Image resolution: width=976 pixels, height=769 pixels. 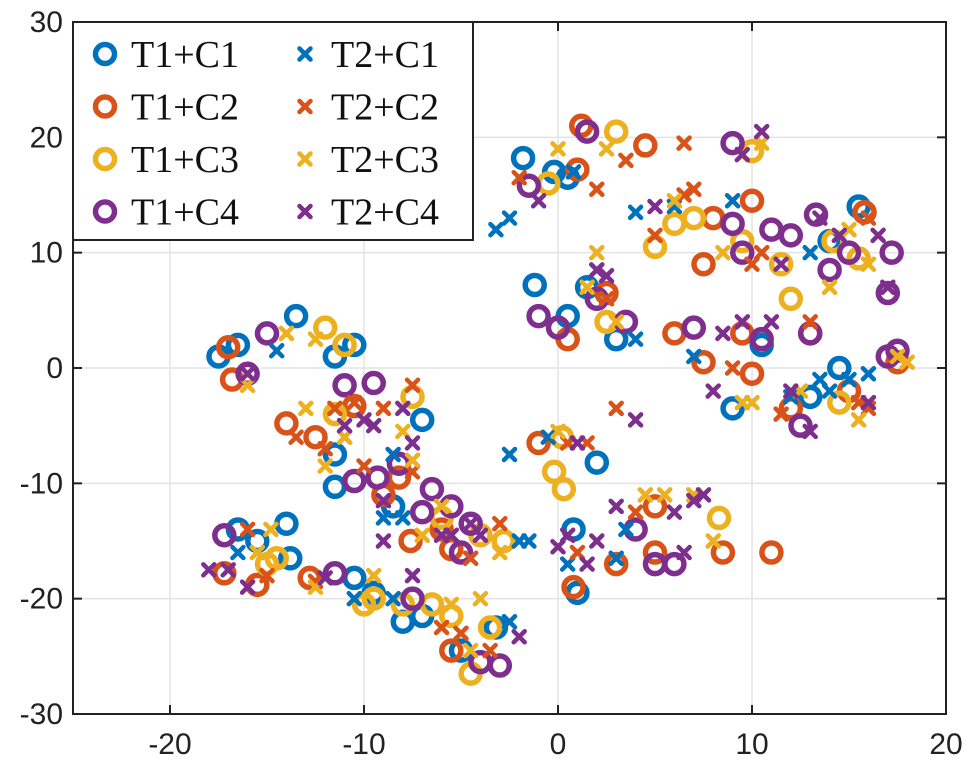 What do you see at coordinates (165, 160) in the screenshot?
I see `legend-entry: T1+C3` at bounding box center [165, 160].